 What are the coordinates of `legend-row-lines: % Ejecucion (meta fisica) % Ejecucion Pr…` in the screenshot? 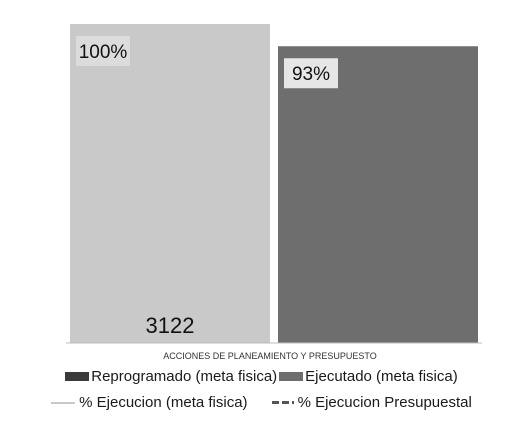 It's located at (261, 402).